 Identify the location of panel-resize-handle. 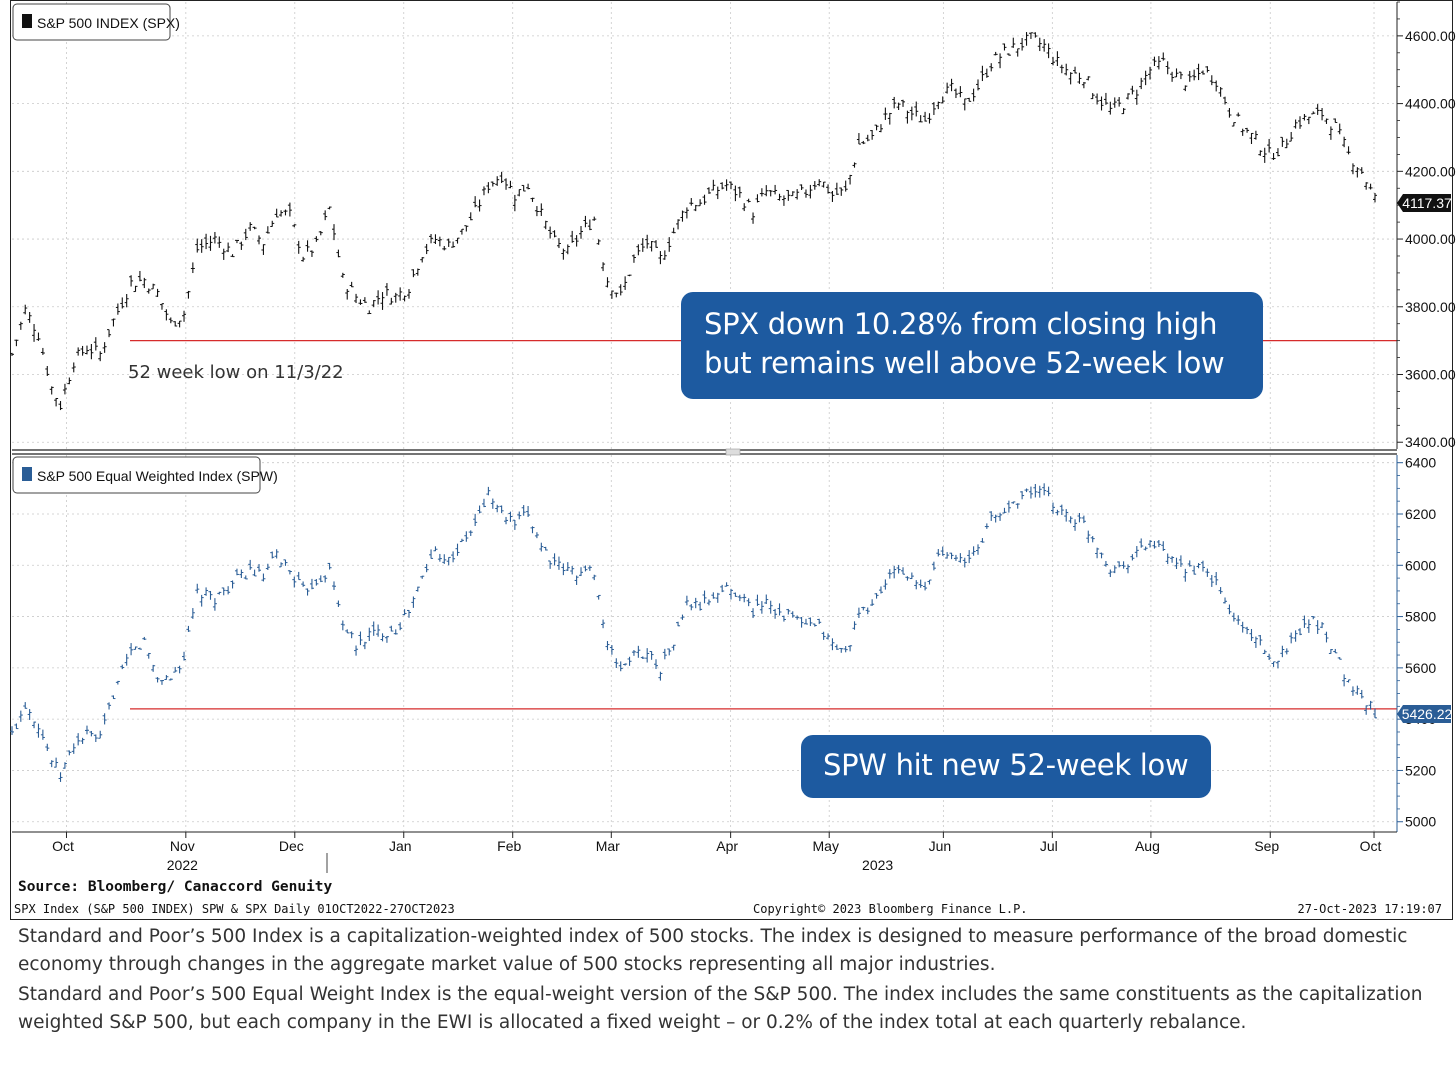
(733, 452).